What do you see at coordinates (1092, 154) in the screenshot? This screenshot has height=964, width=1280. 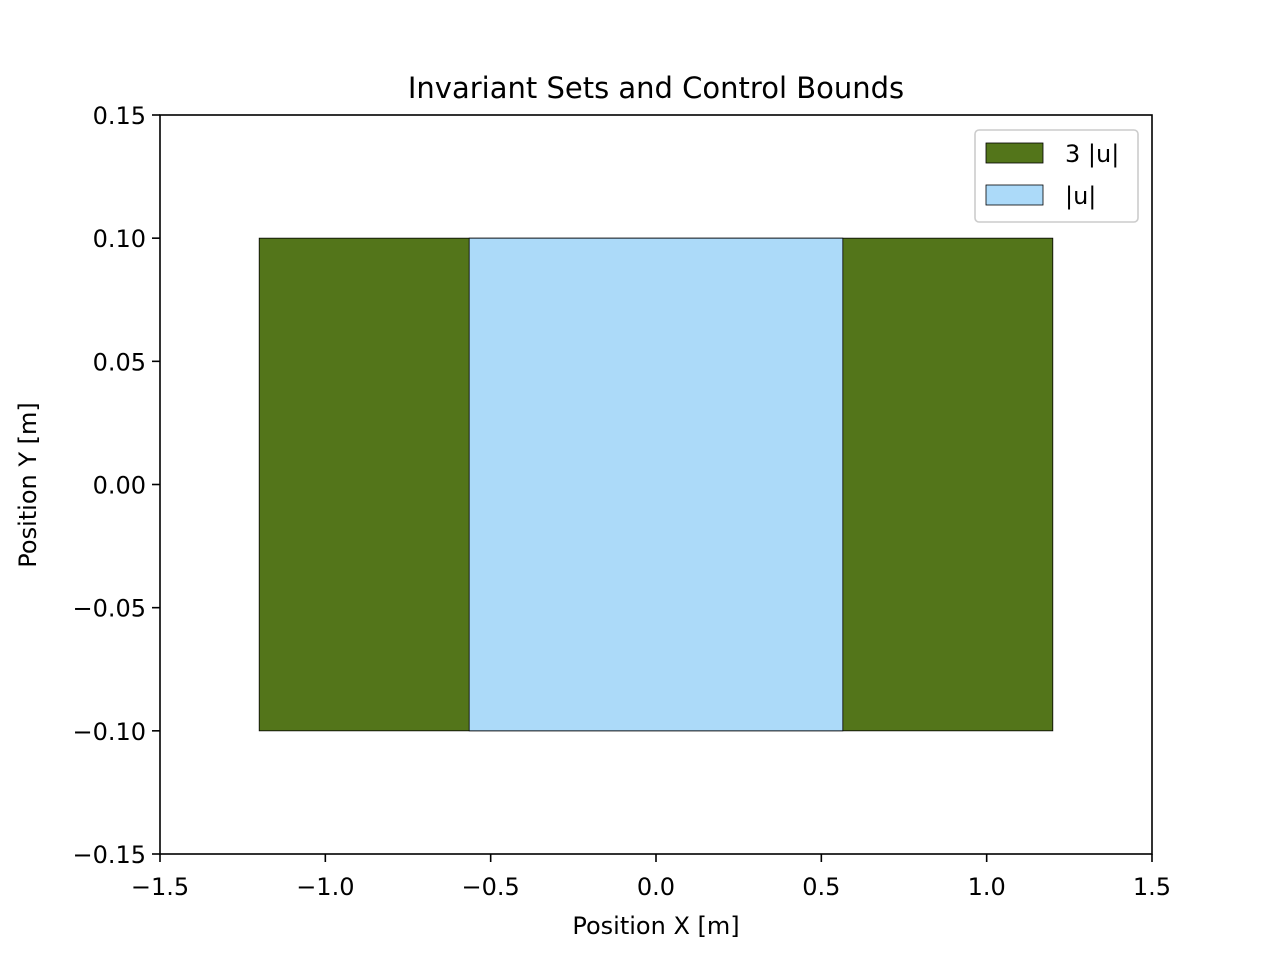 I see `legend-label: 3 |u|` at bounding box center [1092, 154].